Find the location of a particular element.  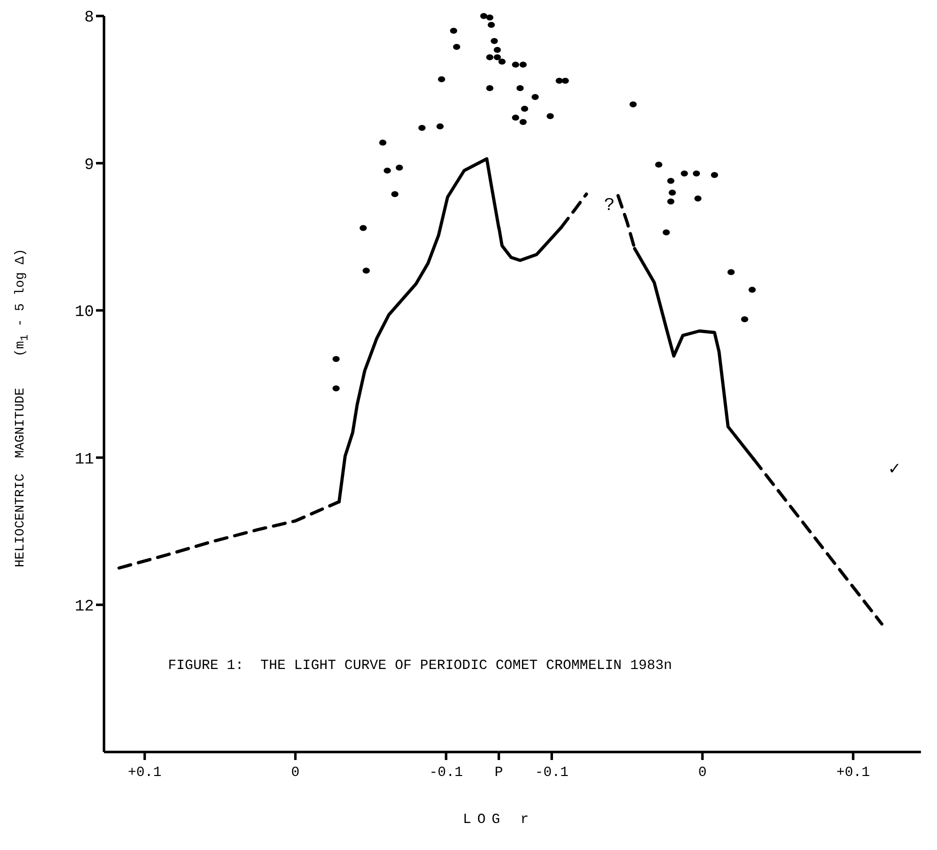

y-tick-label: 11 is located at coordinates (84, 459).